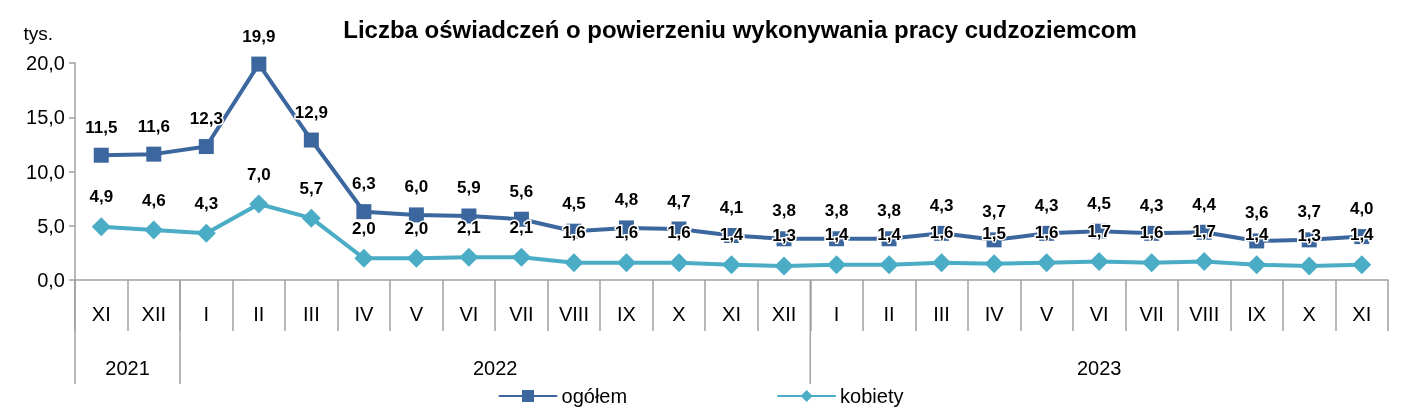  What do you see at coordinates (1099, 368) in the screenshot?
I see `text: 2023` at bounding box center [1099, 368].